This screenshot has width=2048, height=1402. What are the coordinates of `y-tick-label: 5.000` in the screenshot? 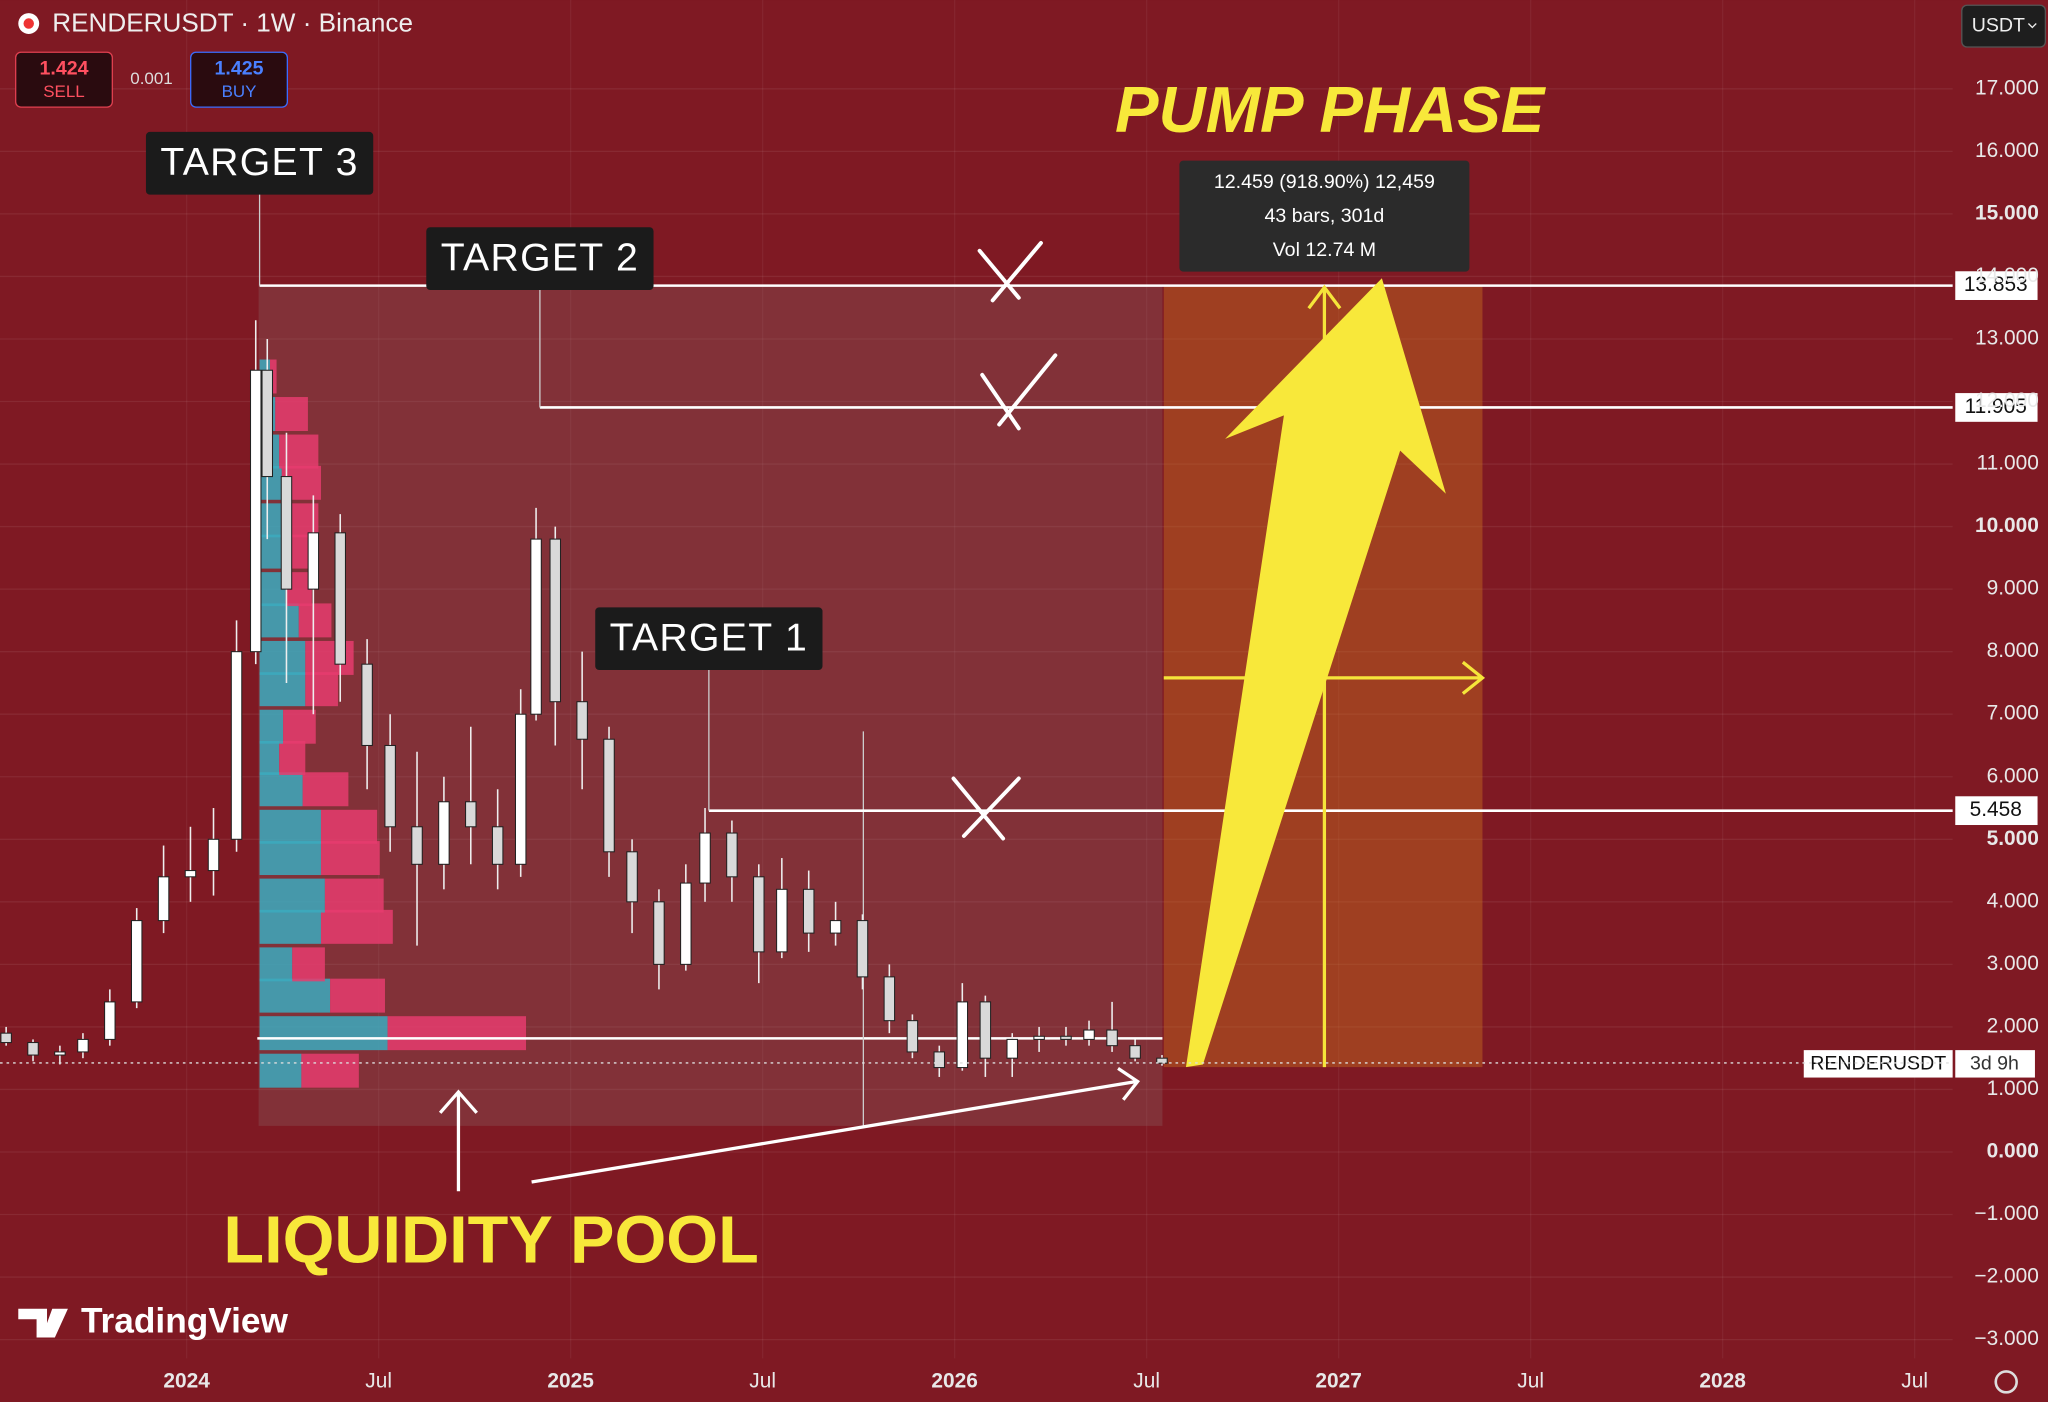 It's located at (2013, 838).